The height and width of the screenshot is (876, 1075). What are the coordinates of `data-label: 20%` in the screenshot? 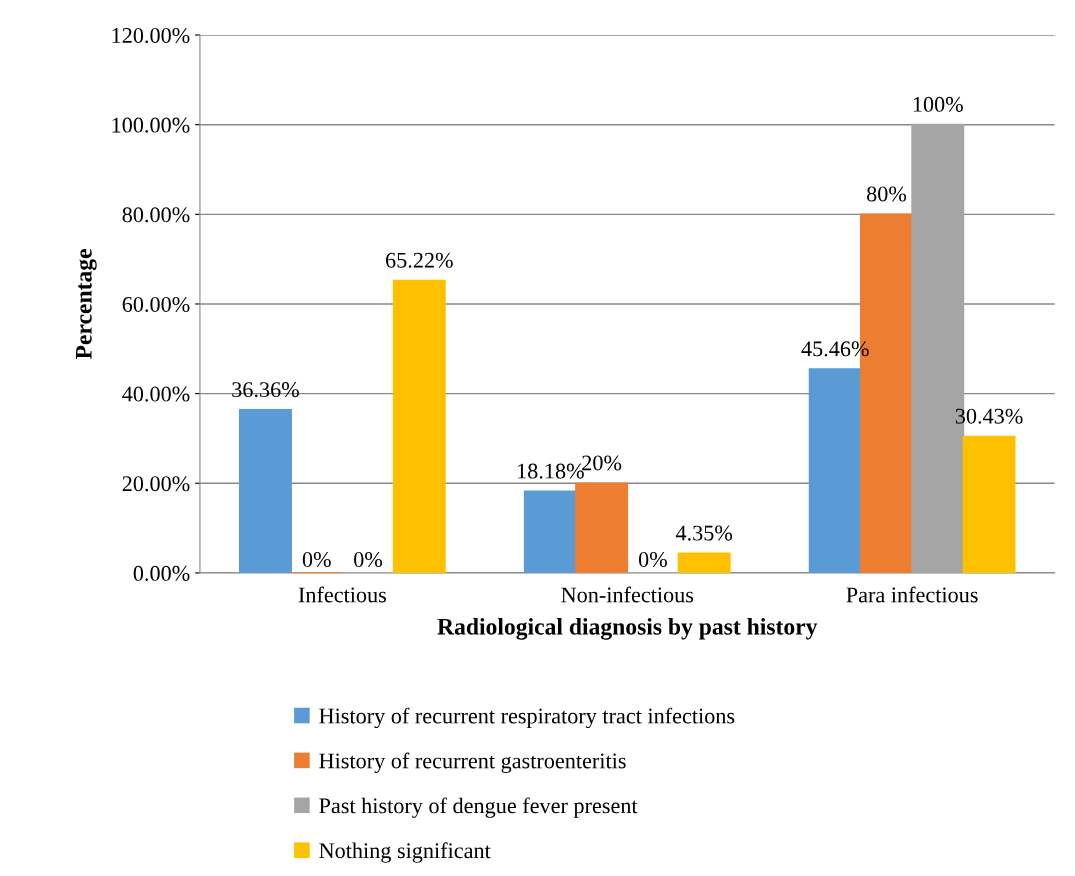 It's located at (602, 463).